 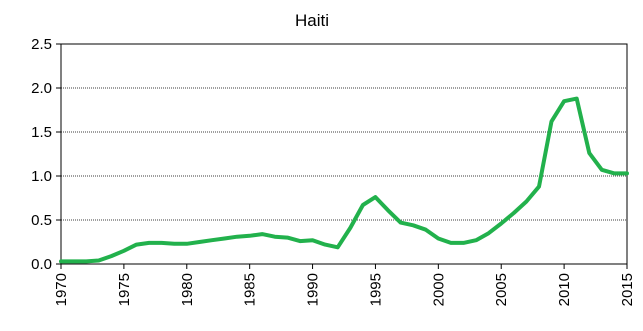 I want to click on y-tick-label: 0.5, so click(x=41, y=220).